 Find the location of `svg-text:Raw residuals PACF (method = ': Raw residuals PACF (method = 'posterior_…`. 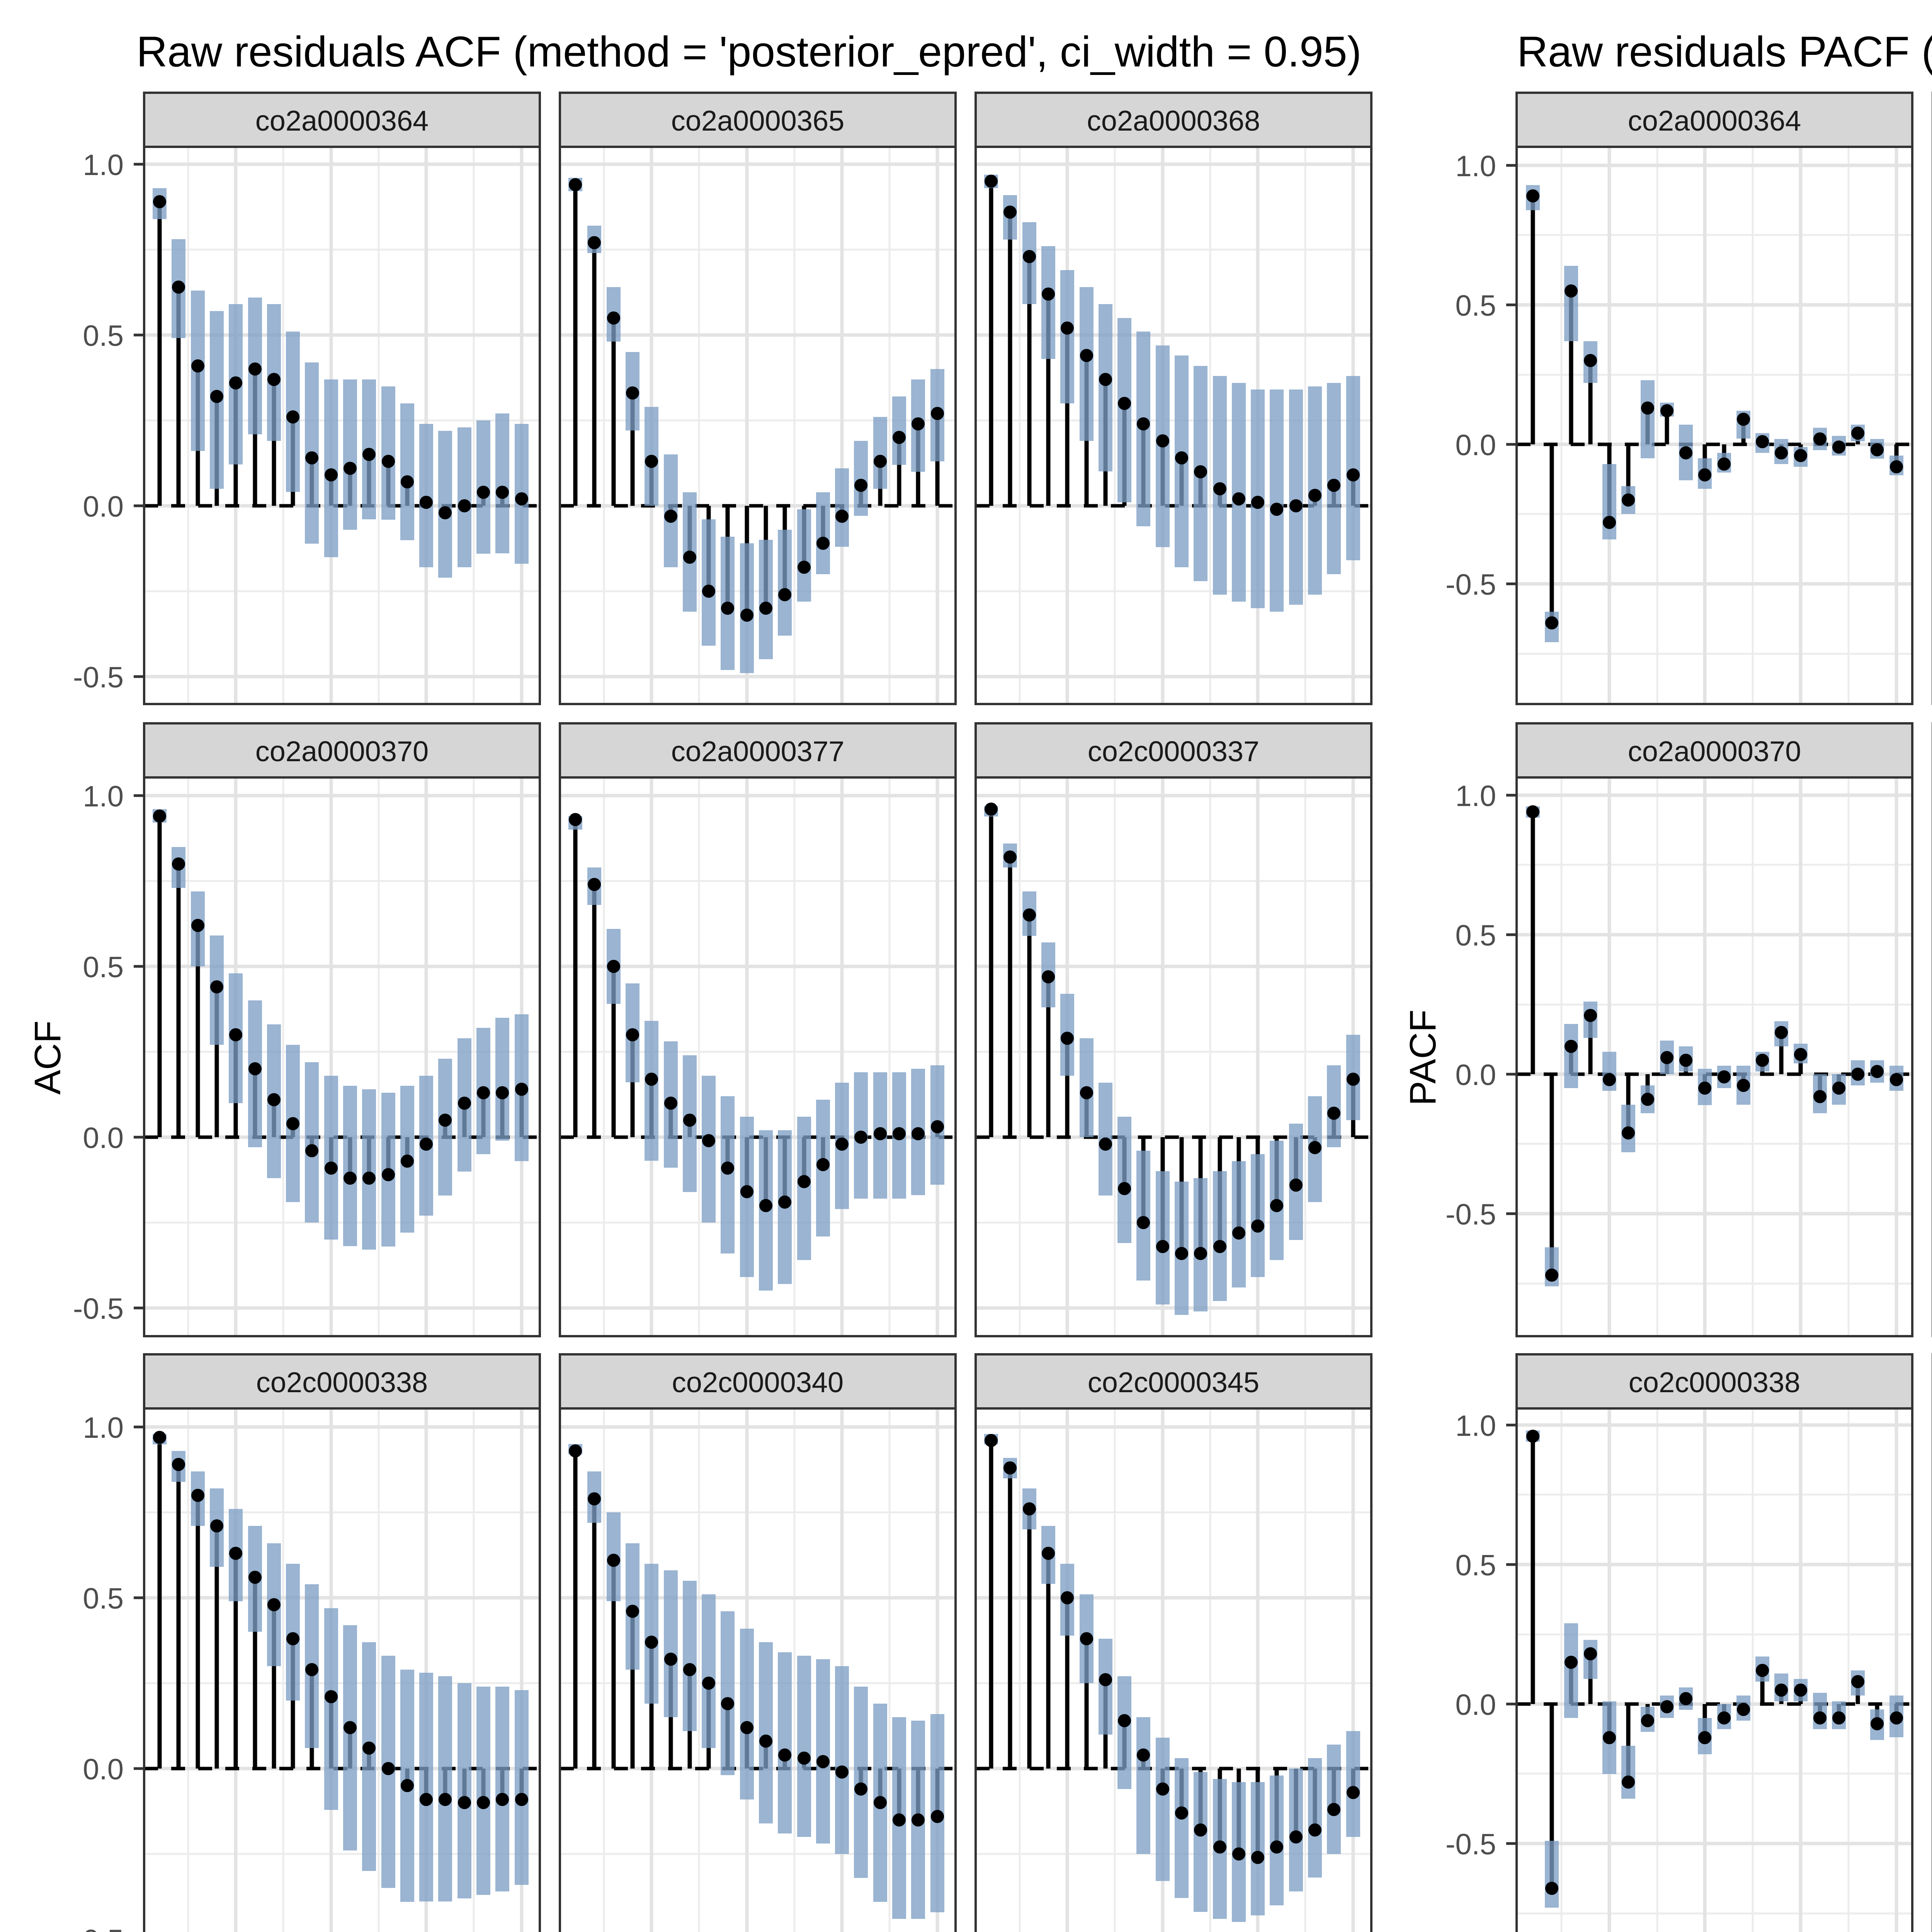

svg-text:Raw residuals PACF (method = ': Raw residuals PACF (method = 'posterior_… is located at coordinates (1725, 52).